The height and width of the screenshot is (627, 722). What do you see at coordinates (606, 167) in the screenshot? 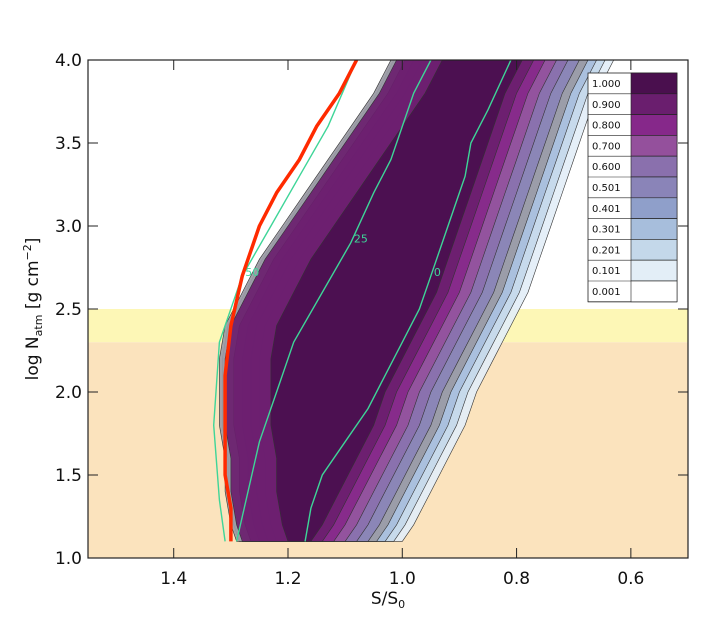
I see `legend-label: 0.600` at bounding box center [606, 167].